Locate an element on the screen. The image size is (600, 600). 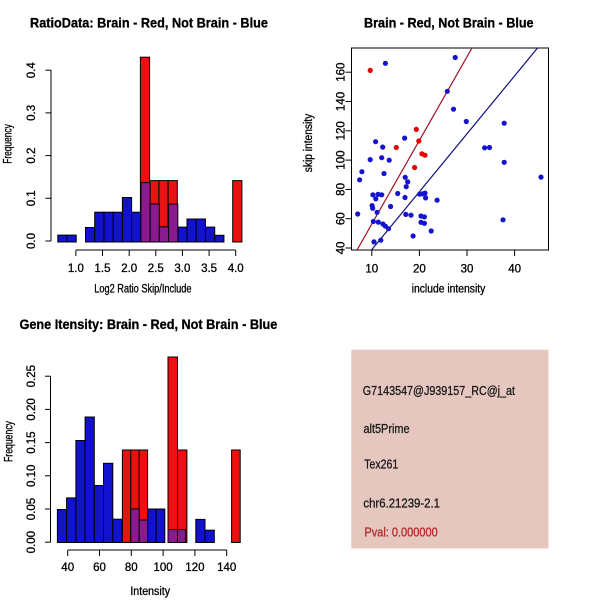
svg-text: 1.5 is located at coordinates (103, 269).